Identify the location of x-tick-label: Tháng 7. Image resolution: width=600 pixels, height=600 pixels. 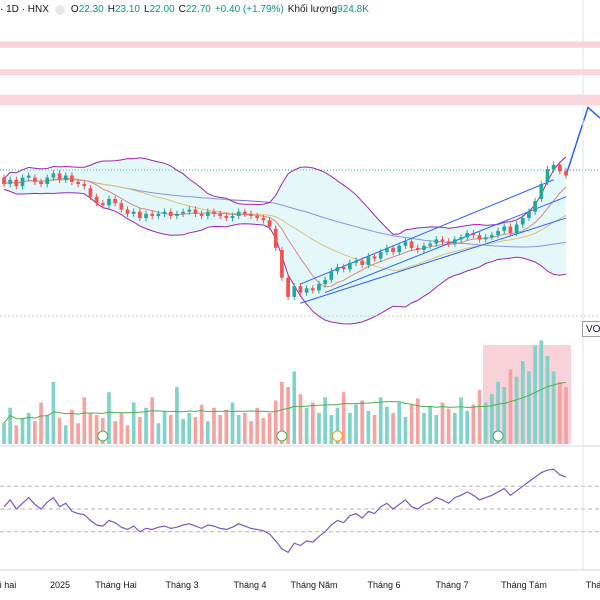
(451, 585).